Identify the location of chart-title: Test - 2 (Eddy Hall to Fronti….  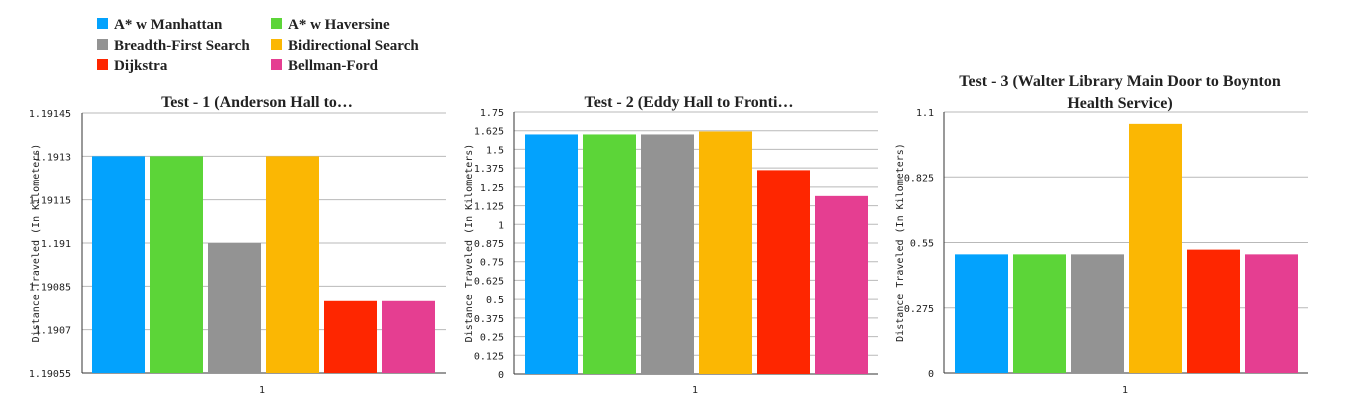
(689, 102).